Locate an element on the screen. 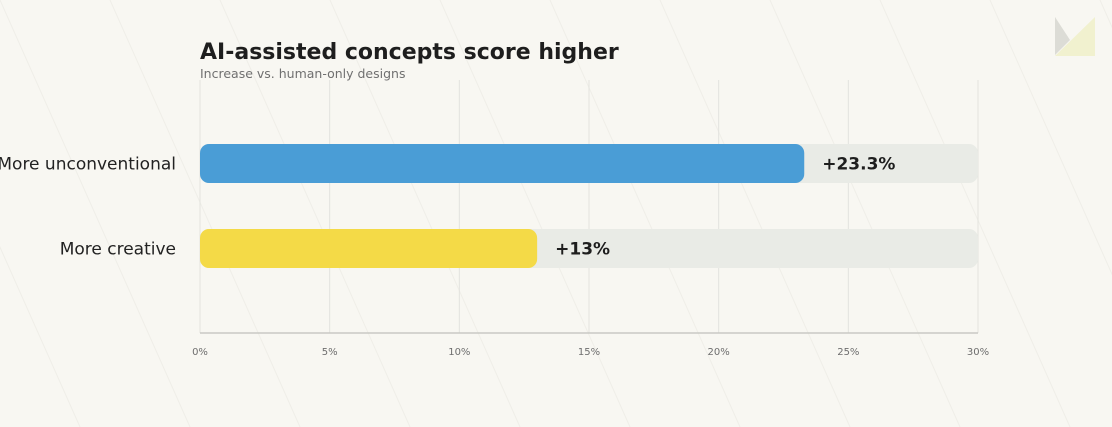  category-labels: More unconventional More creative is located at coordinates (88, 207).